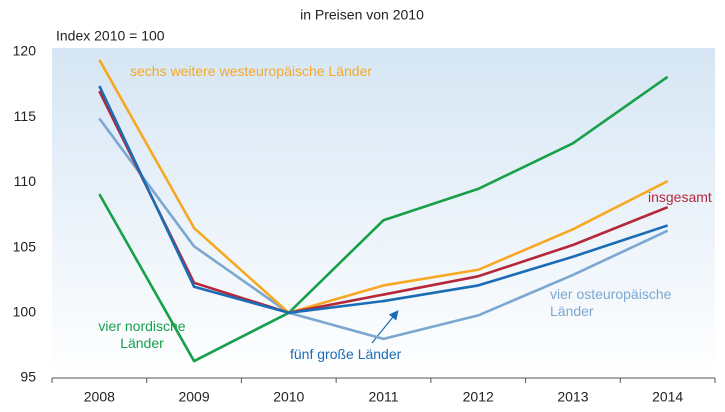  What do you see at coordinates (99, 397) in the screenshot?
I see `x-tick-label: 2008` at bounding box center [99, 397].